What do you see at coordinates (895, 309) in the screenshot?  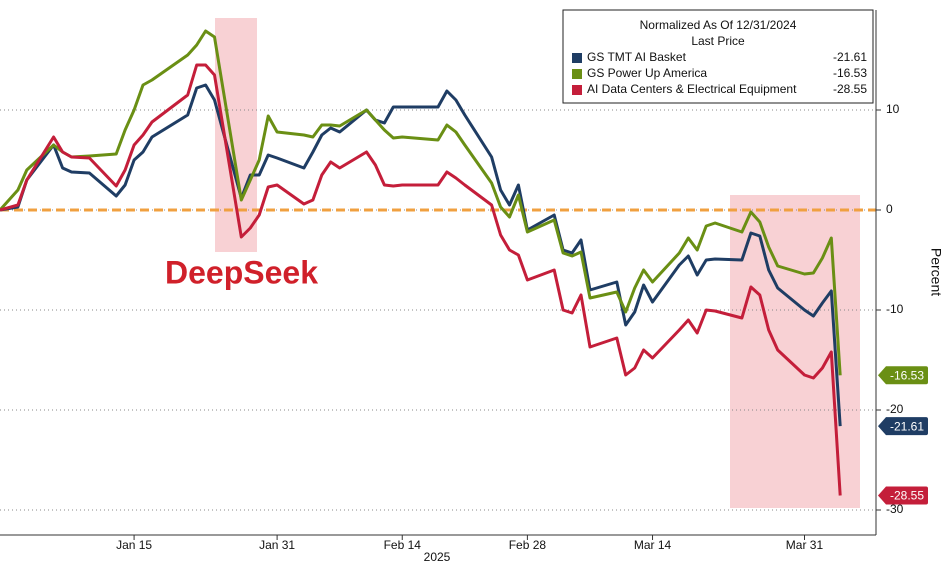 I see `y-tick-label: -10` at bounding box center [895, 309].